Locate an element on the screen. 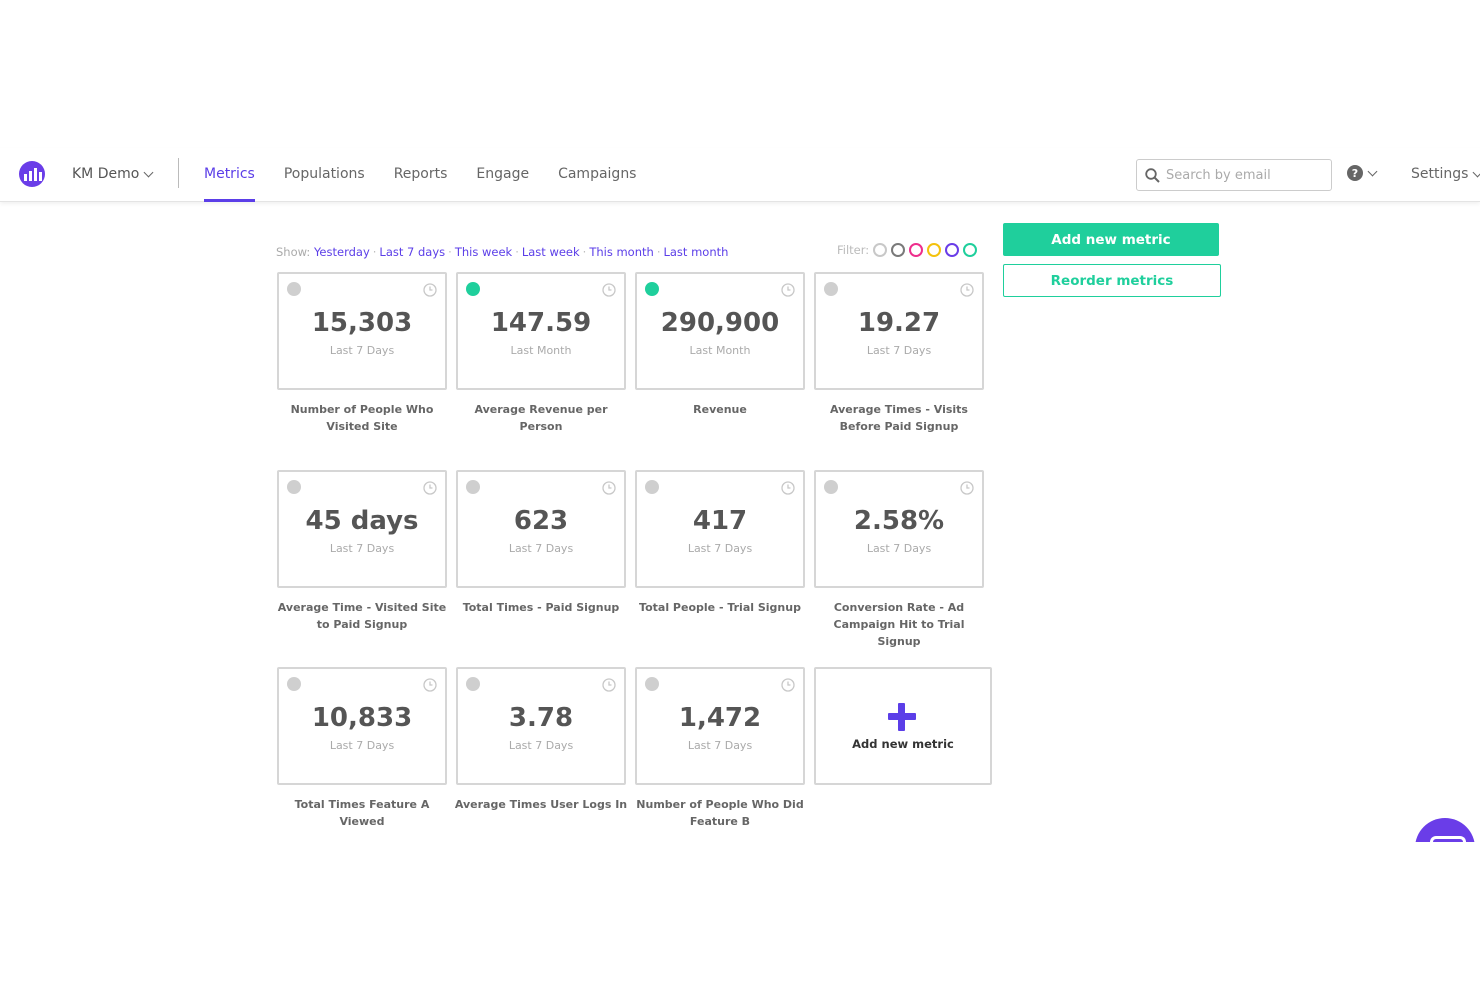 The image size is (1480, 987). metric-card: 19.27 Last 7 Days is located at coordinates (899, 331).